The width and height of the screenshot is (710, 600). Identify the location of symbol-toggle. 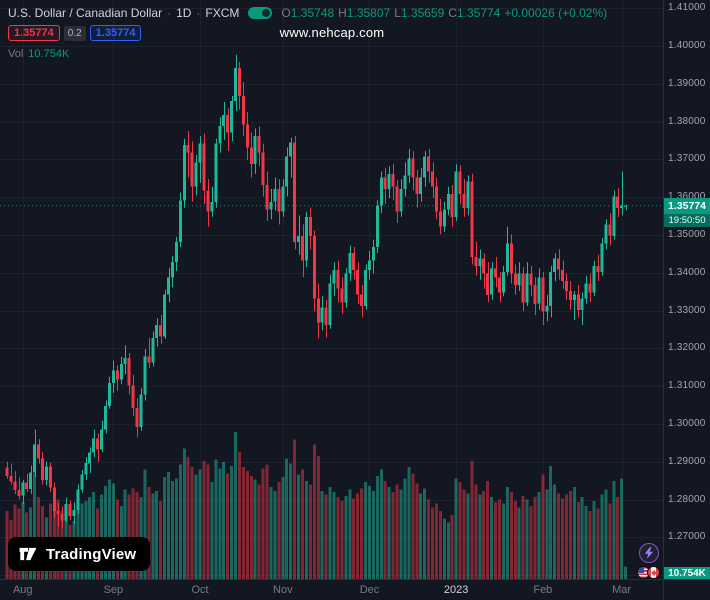
(260, 13).